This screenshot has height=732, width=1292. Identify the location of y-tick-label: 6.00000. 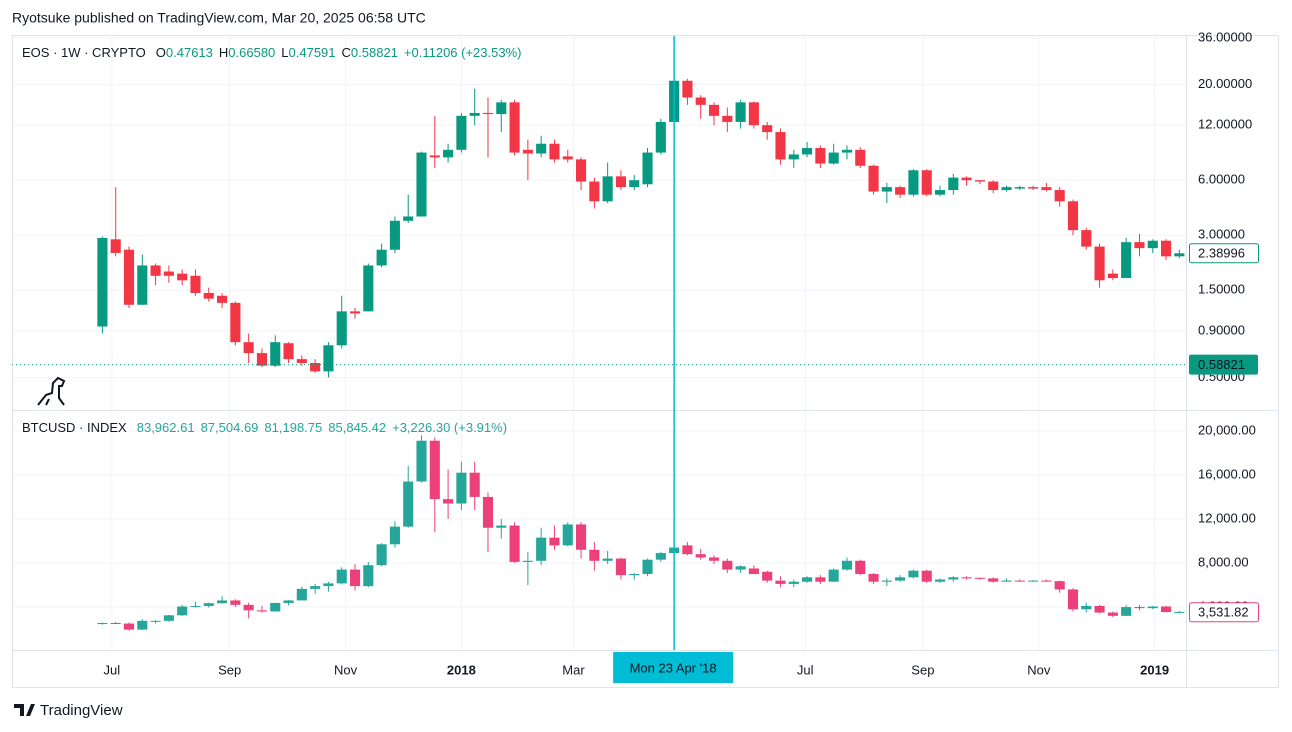
(1221, 179).